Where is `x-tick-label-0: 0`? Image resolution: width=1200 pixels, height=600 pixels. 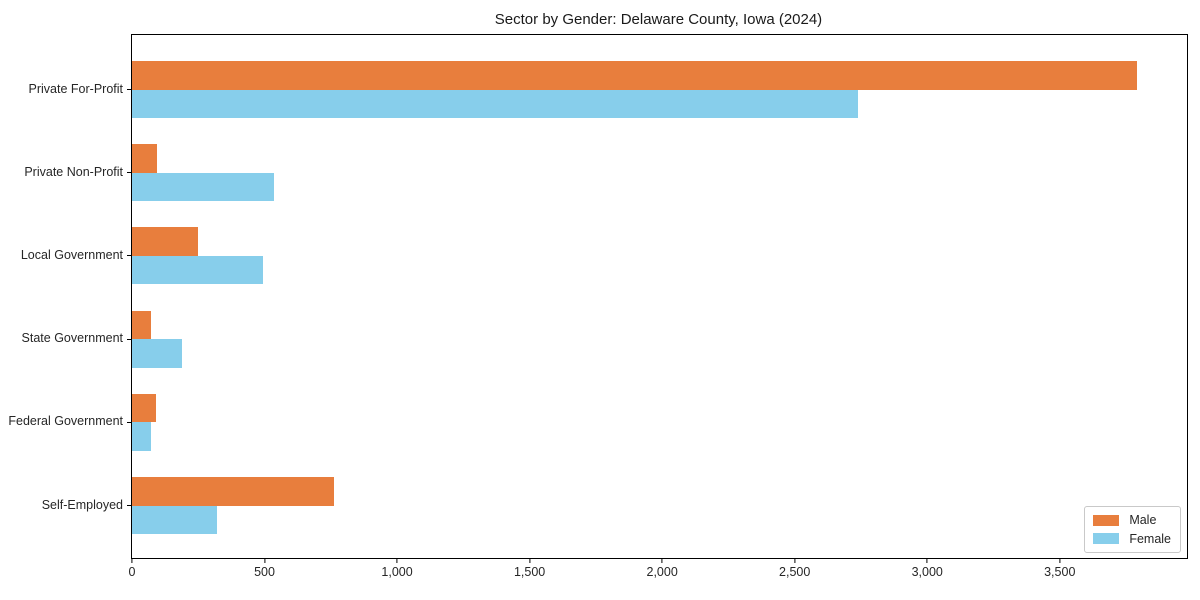
x-tick-label-0: 0 is located at coordinates (132, 572).